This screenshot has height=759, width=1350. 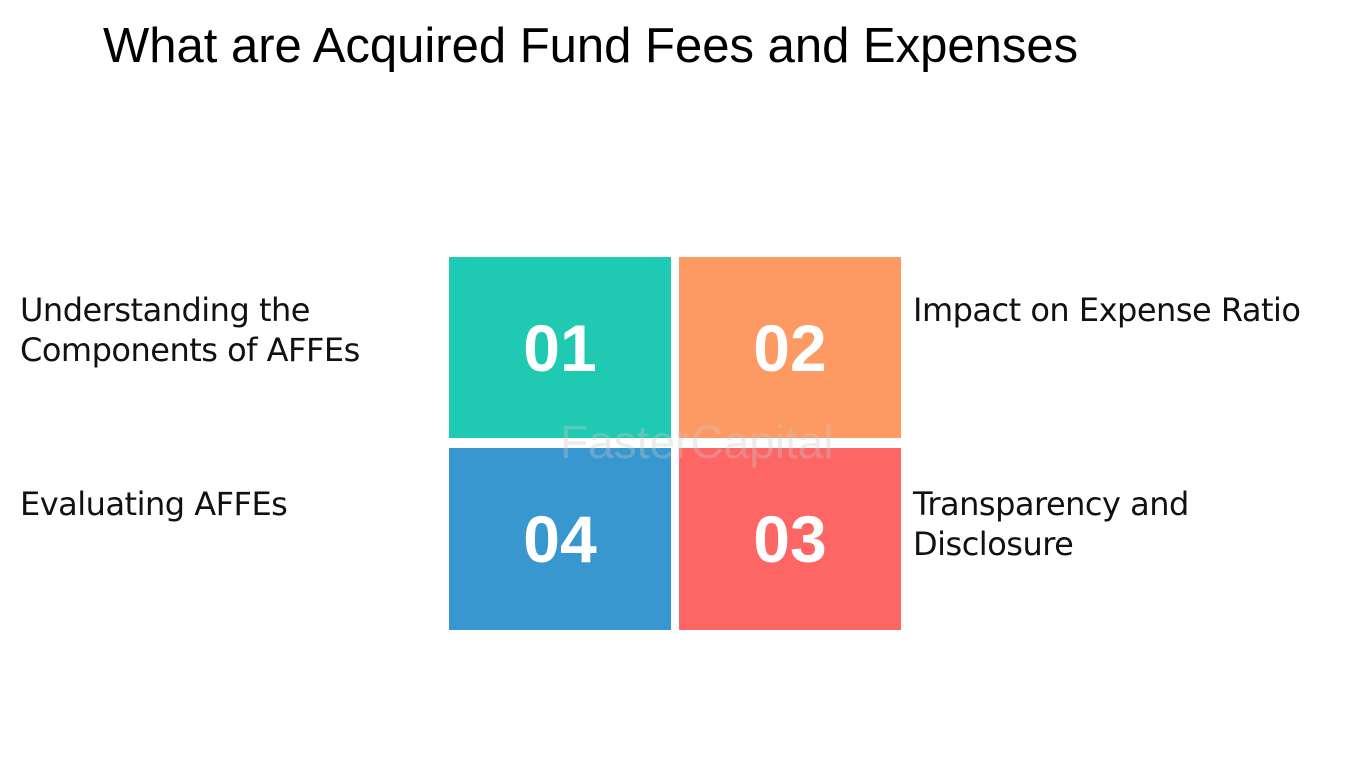 What do you see at coordinates (591, 46) in the screenshot?
I see `title: What are Acquired Fund Fees and Expenses` at bounding box center [591, 46].